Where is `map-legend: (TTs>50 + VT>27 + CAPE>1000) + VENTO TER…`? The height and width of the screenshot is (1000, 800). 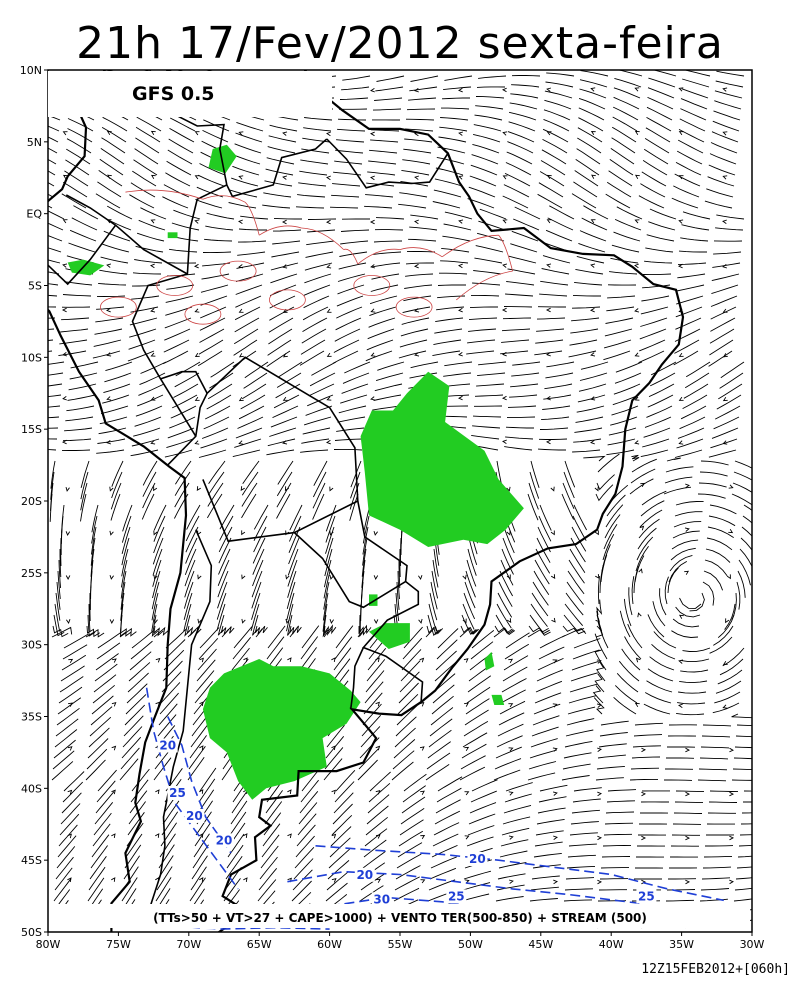
map-legend: (TTs>50 + VT>27 + CAPE>1000) + VENTO TER… is located at coordinates (400, 918).